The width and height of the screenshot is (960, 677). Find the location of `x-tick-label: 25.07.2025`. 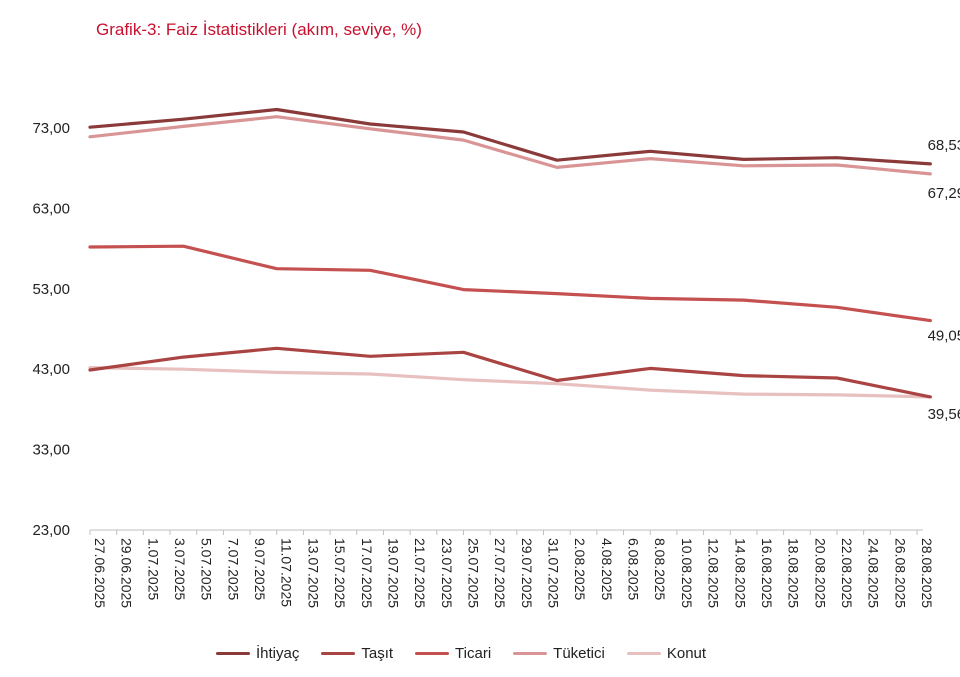

x-tick-label: 25.07.2025 is located at coordinates (473, 573).